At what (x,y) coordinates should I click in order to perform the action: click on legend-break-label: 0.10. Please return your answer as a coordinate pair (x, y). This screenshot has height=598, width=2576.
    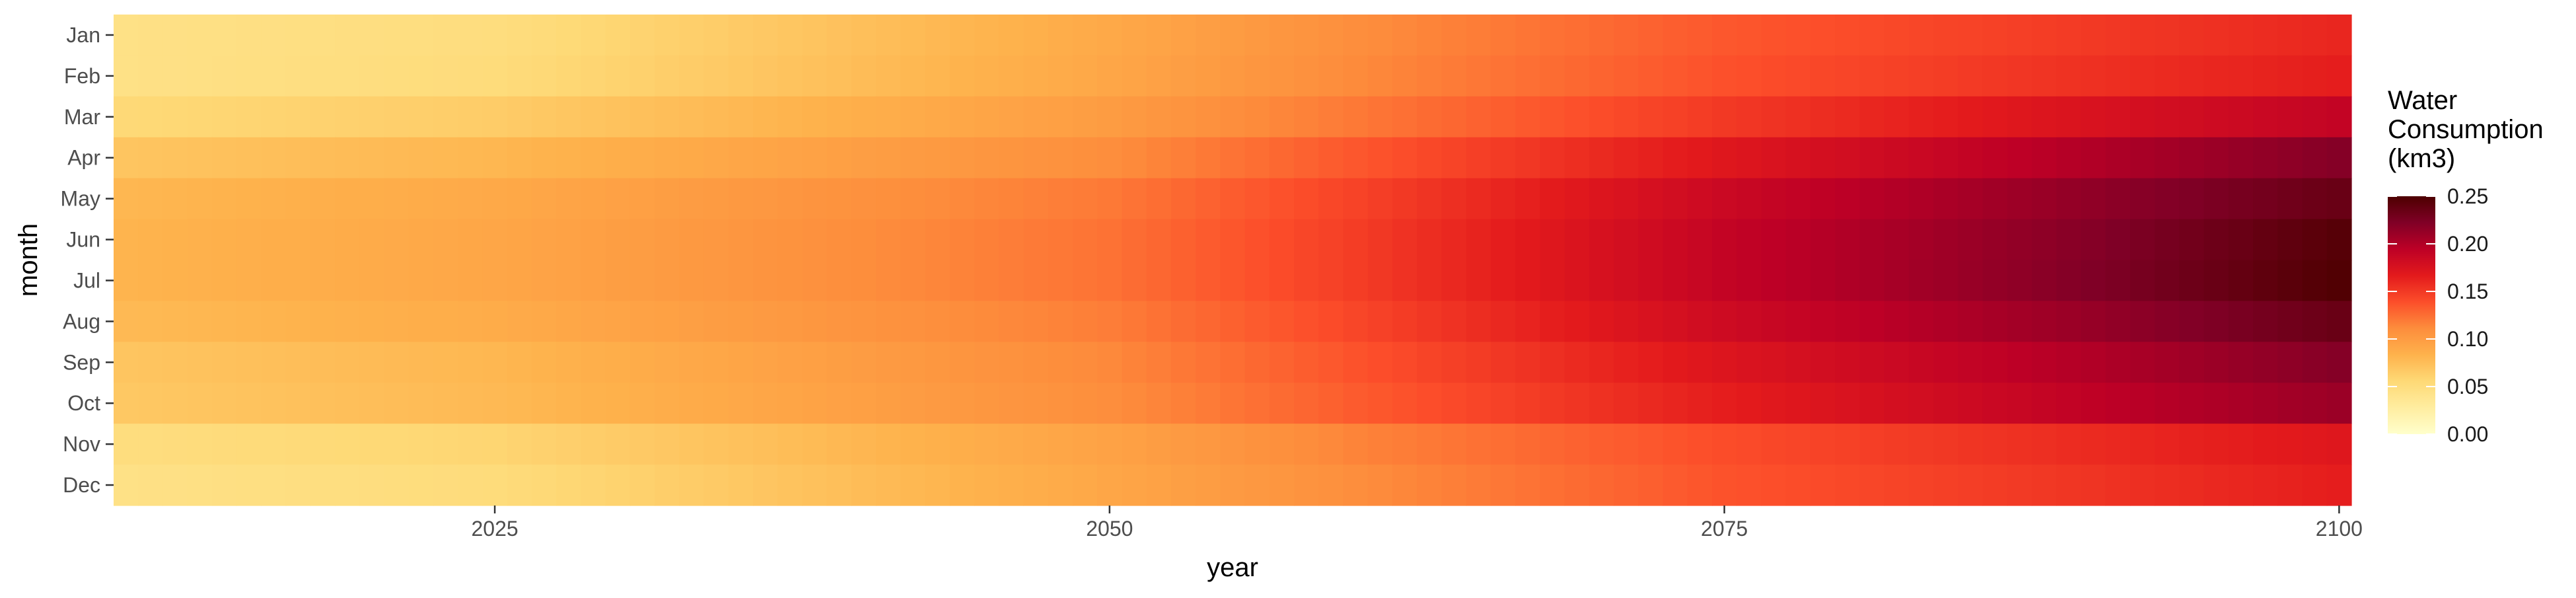
    Looking at the image, I should click on (2468, 339).